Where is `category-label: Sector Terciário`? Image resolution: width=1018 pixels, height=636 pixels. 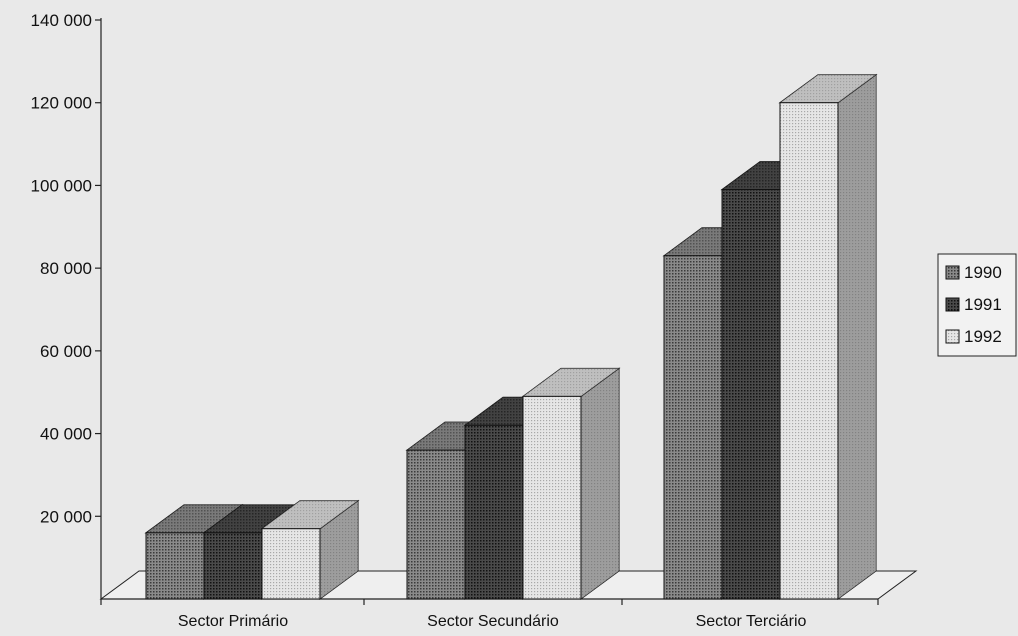
category-label: Sector Terciário is located at coordinates (751, 621).